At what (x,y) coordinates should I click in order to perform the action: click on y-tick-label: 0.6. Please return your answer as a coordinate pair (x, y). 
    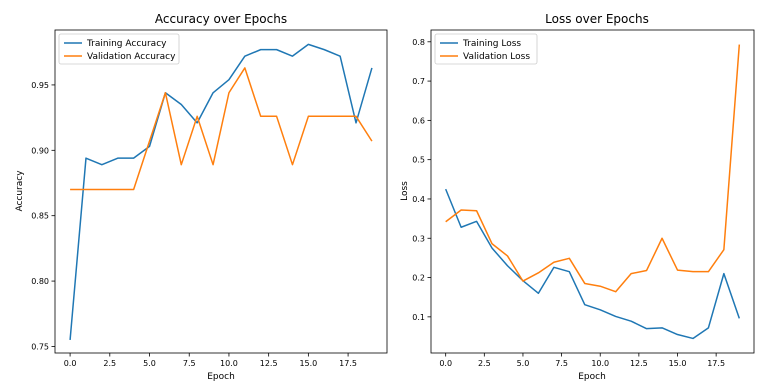
    Looking at the image, I should click on (418, 120).